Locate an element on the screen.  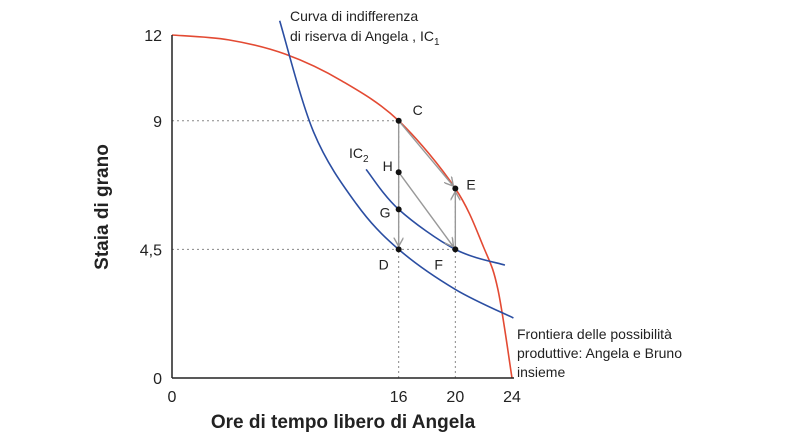
point-label-g: G is located at coordinates (385, 212).